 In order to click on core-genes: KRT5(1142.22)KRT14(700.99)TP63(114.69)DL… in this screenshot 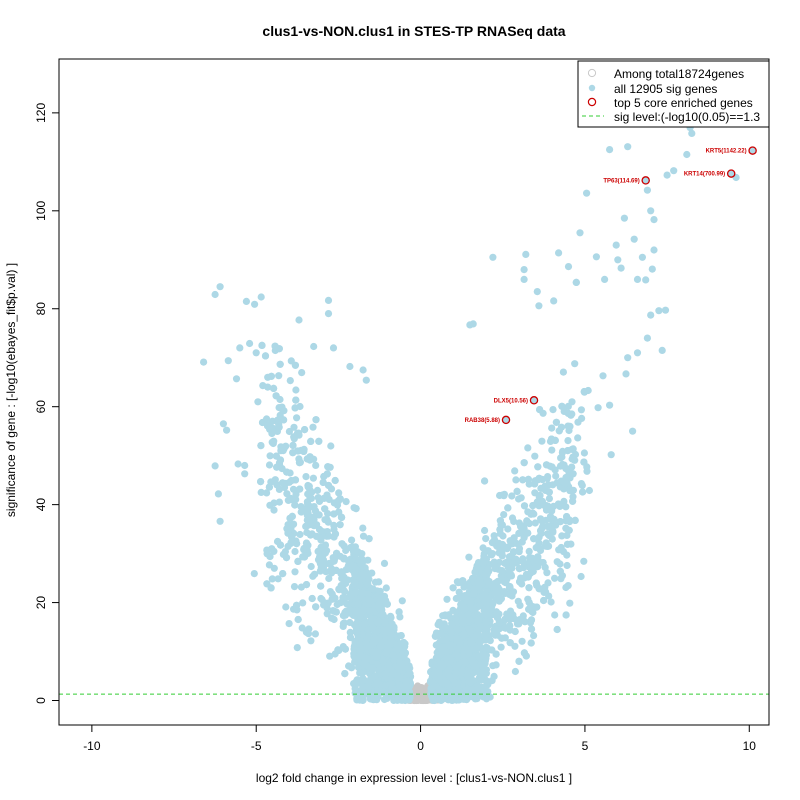, I will do `click(611, 285)`.